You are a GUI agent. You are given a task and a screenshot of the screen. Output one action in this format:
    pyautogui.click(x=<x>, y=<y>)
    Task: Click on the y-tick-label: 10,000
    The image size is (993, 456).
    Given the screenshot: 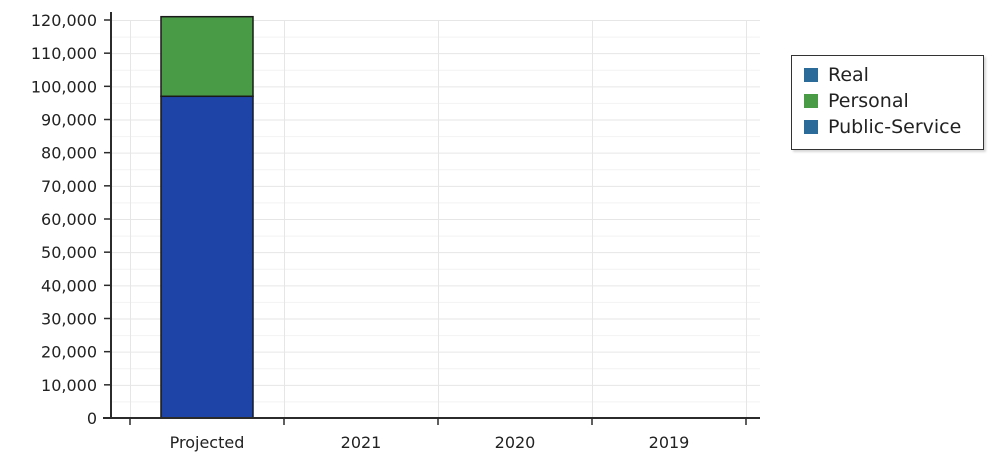 What is the action you would take?
    pyautogui.click(x=69, y=385)
    